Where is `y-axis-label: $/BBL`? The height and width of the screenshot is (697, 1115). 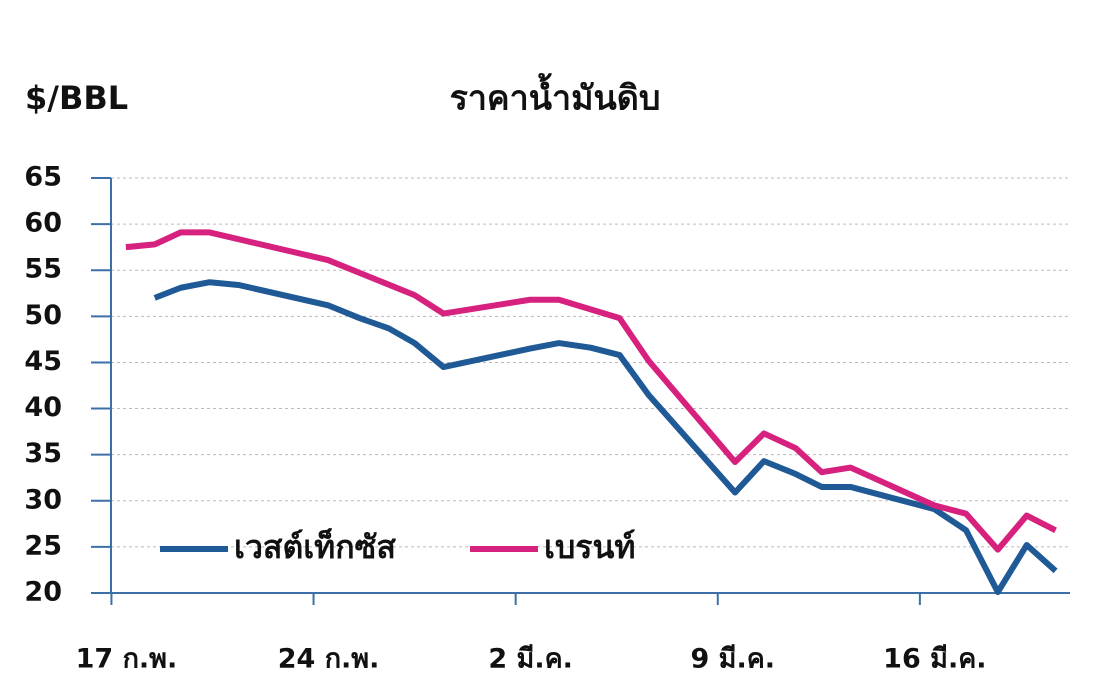 y-axis-label: $/BBL is located at coordinates (76, 98).